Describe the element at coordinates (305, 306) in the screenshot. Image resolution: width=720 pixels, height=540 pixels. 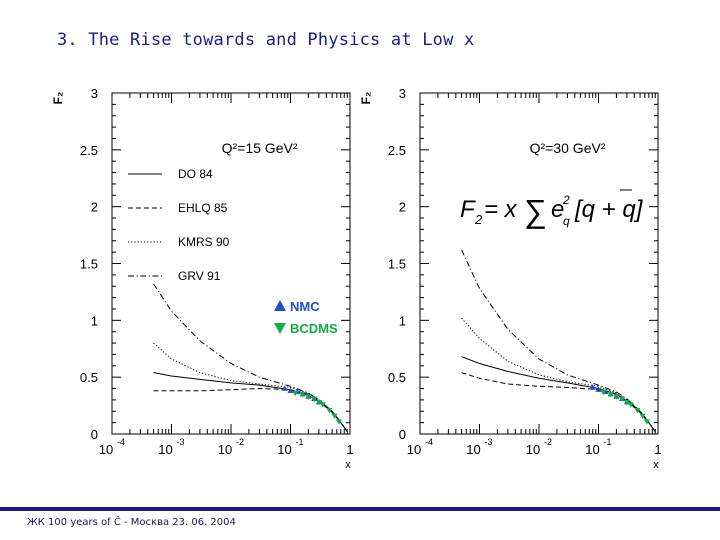
I see `marker-legend-label: NMC` at that location.